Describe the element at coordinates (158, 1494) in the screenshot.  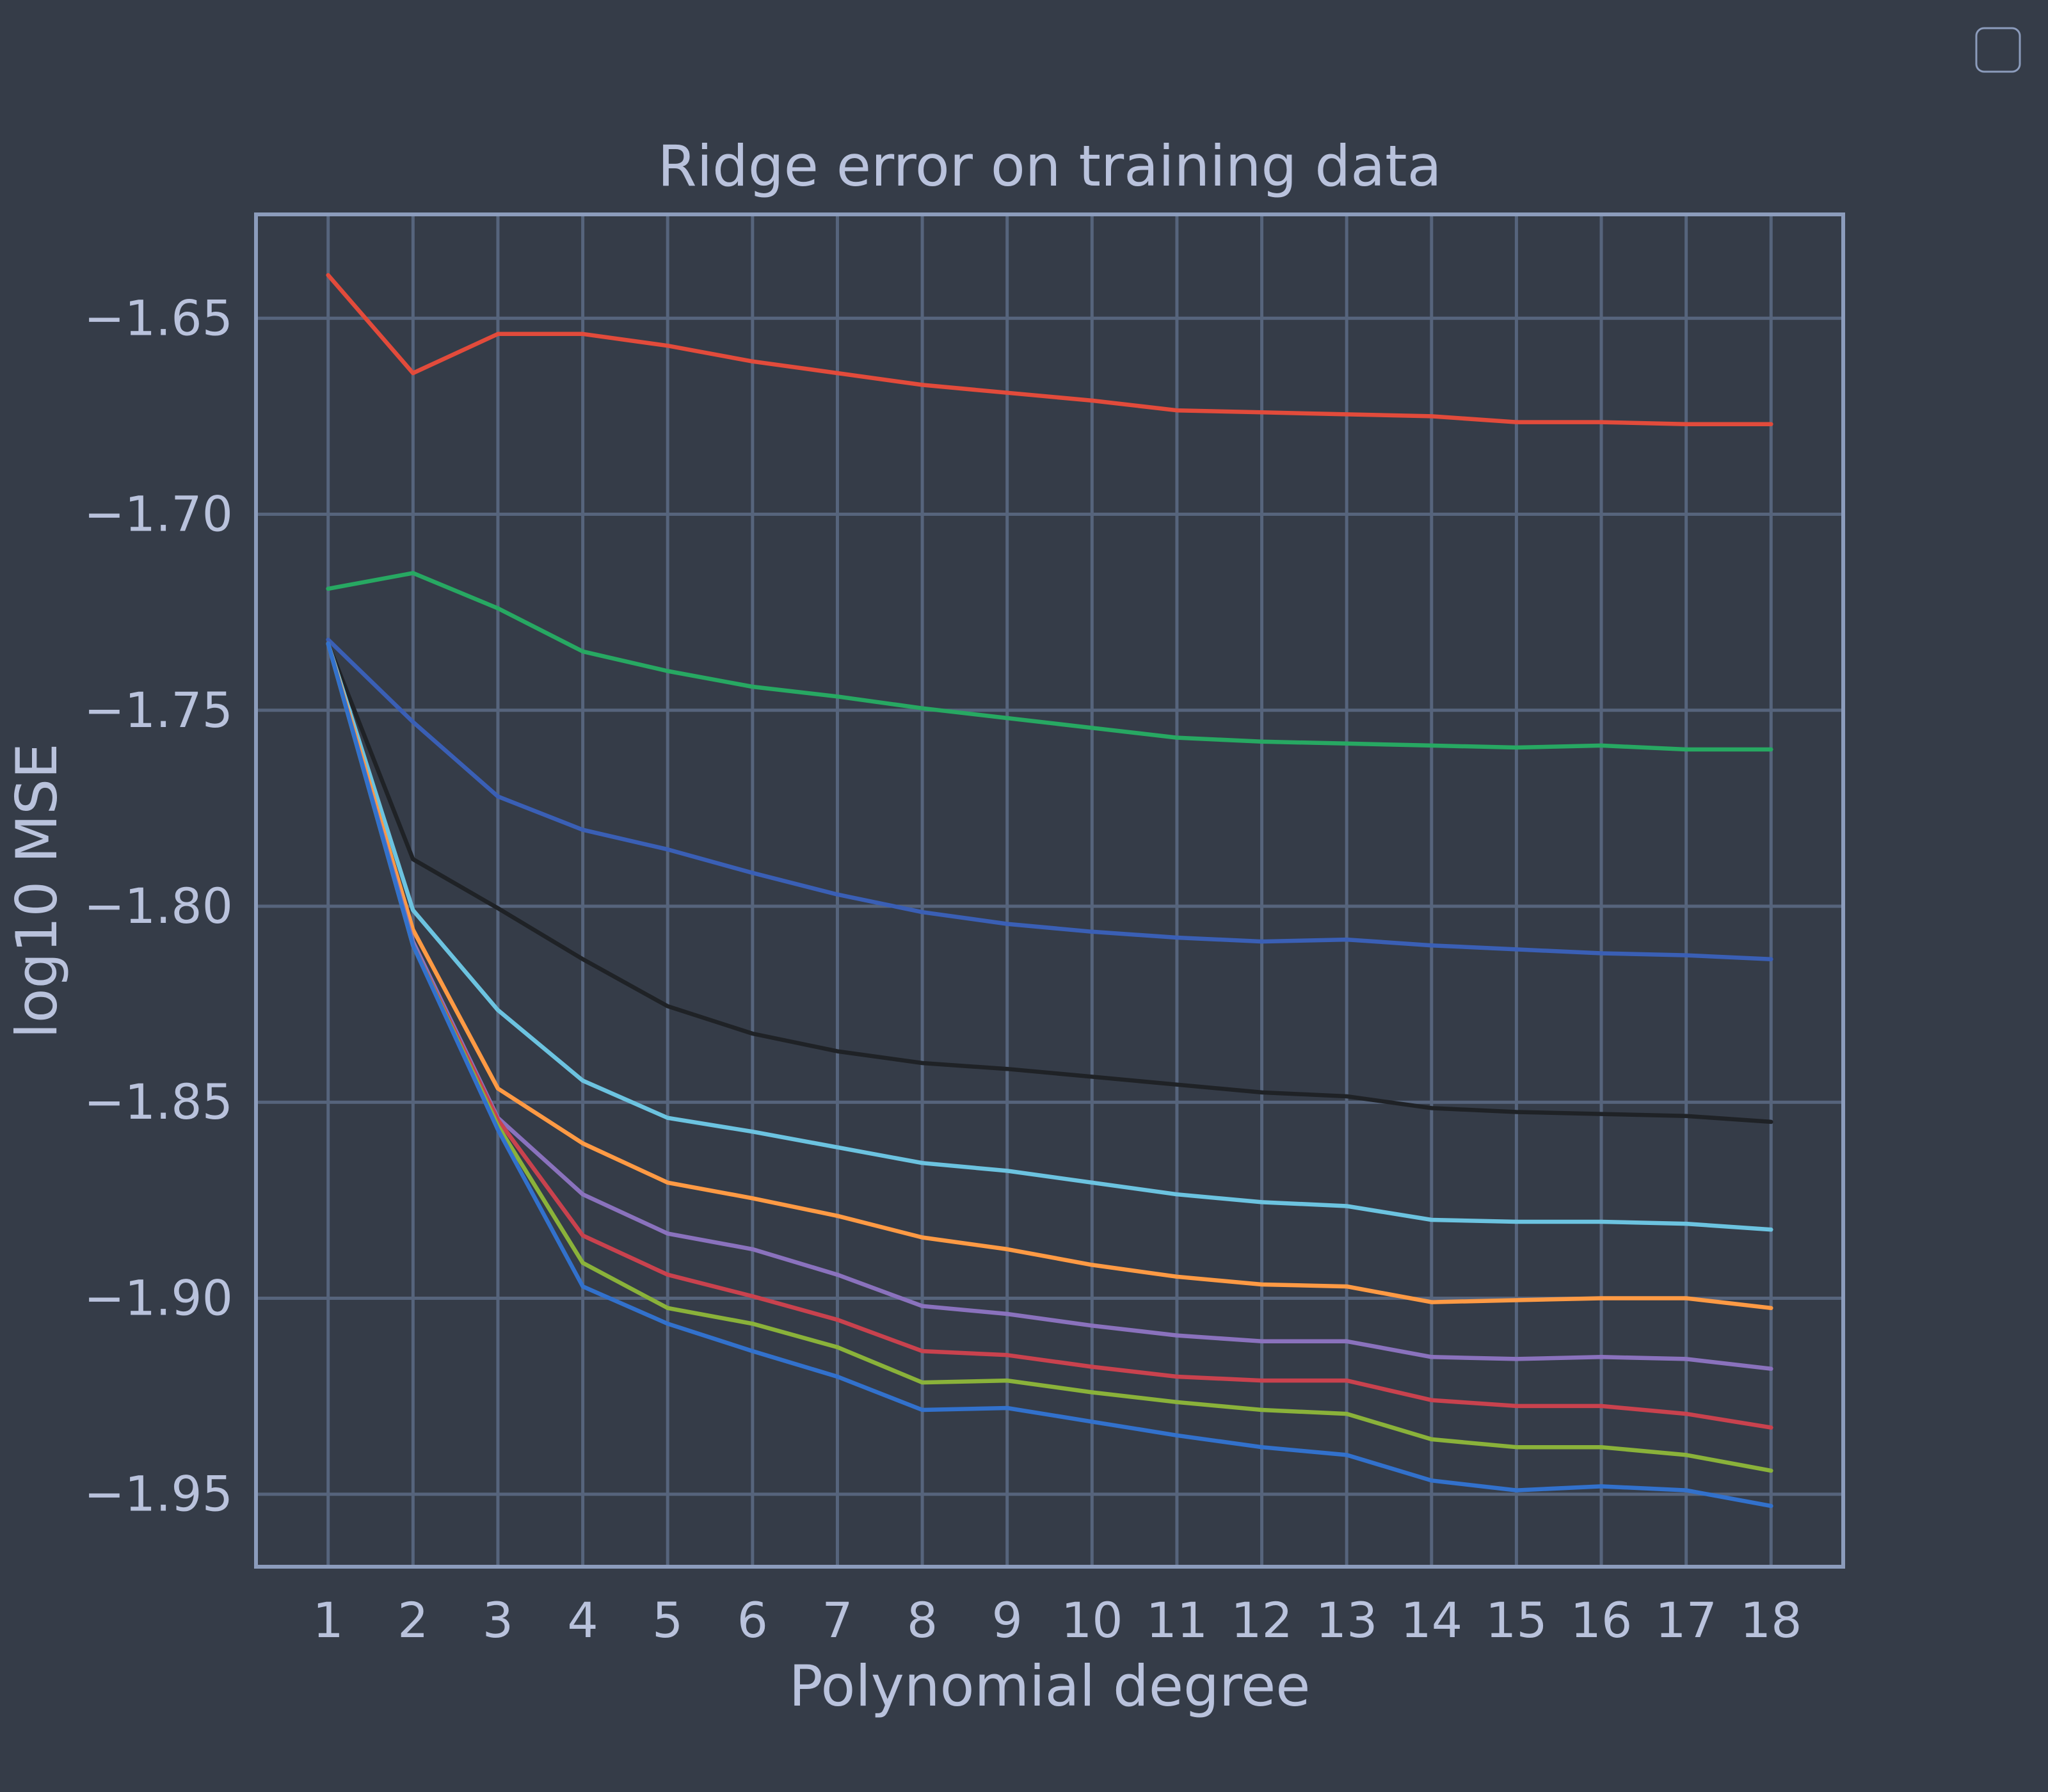
I see `y-tick-label: −1.95` at that location.